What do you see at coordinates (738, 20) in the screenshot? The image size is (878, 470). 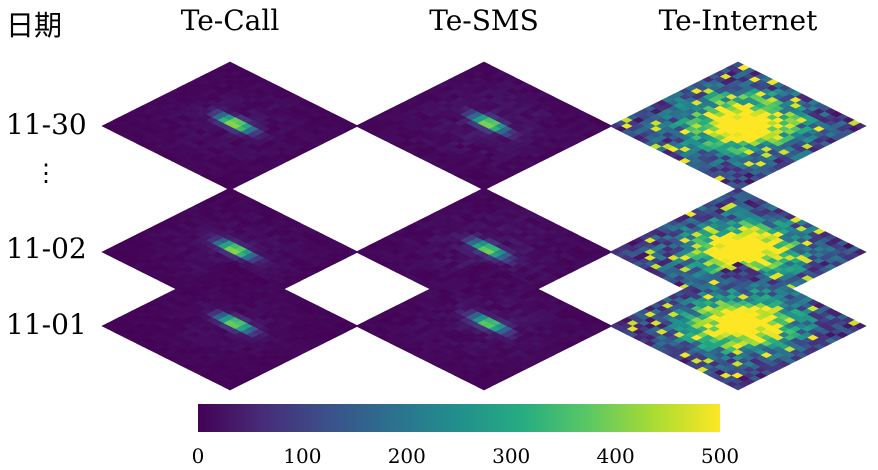 I see `column-title-te-internet: Te-Internet` at bounding box center [738, 20].